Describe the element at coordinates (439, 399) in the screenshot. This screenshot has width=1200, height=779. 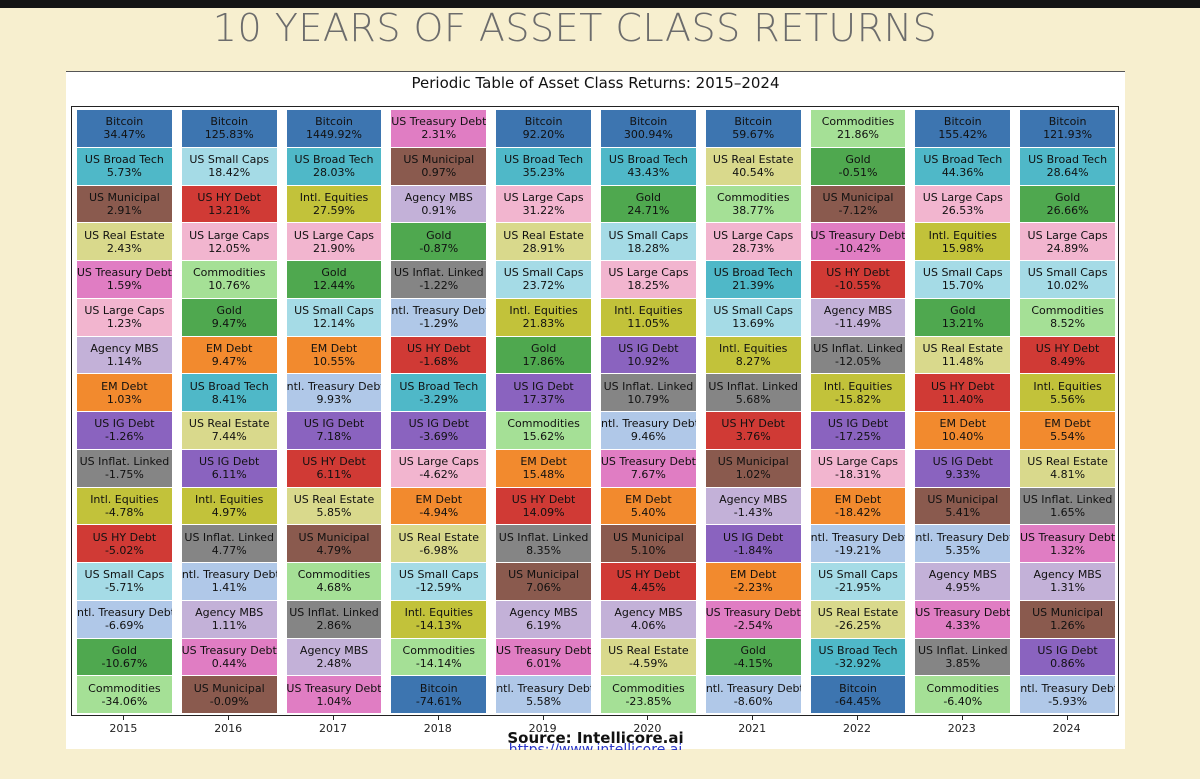
I see `cell-return-value: -3.29%` at that location.